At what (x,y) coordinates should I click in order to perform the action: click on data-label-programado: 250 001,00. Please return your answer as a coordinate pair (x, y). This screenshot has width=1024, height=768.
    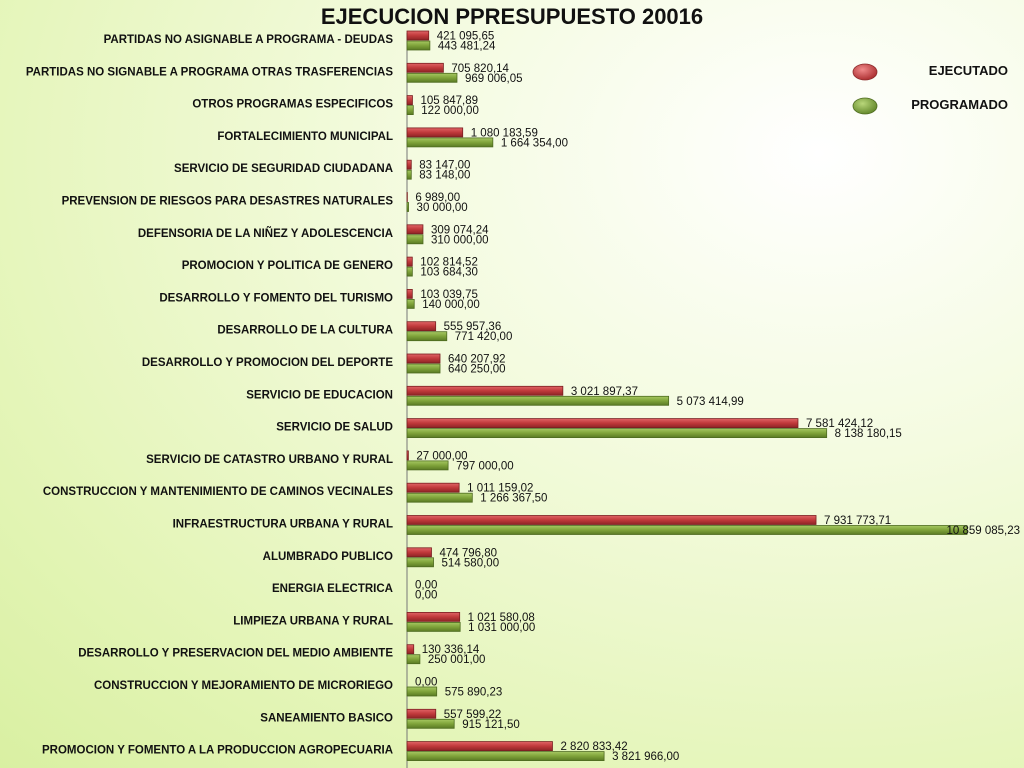
    Looking at the image, I should click on (457, 660).